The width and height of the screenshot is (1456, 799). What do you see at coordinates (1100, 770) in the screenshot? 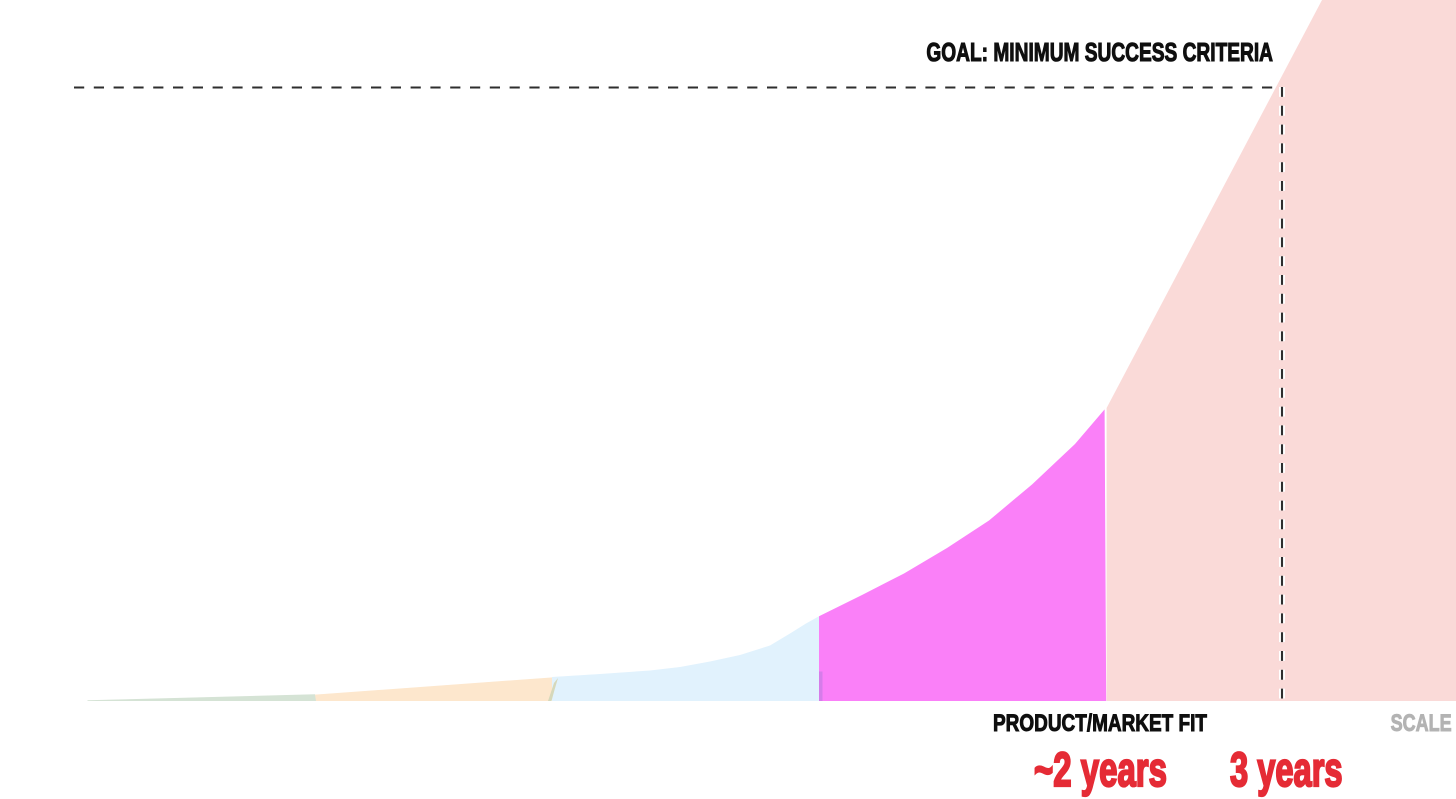
I see `svg-text: ~2 years` at bounding box center [1100, 770].